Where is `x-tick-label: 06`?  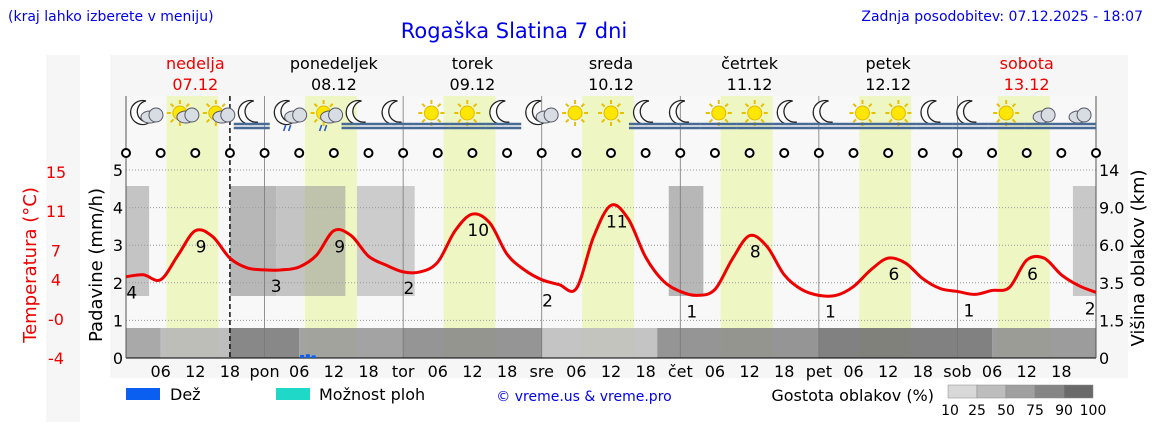
x-tick-label: 06 is located at coordinates (576, 371).